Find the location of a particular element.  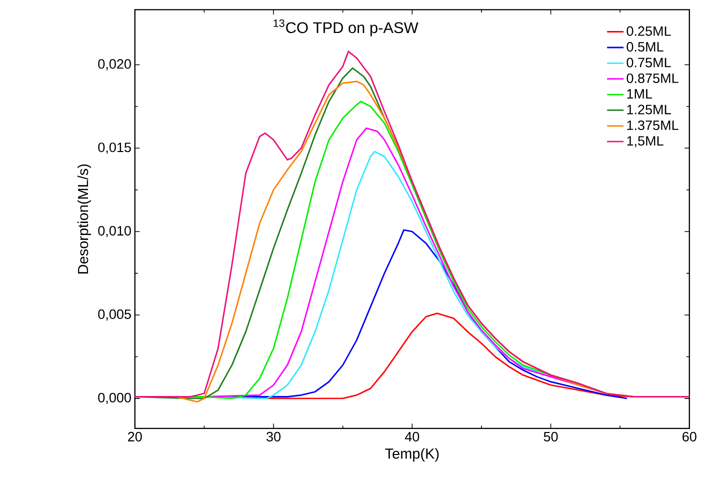

text: $^{13}$CO TPD on p-ASW is located at coordinates (346, 27).